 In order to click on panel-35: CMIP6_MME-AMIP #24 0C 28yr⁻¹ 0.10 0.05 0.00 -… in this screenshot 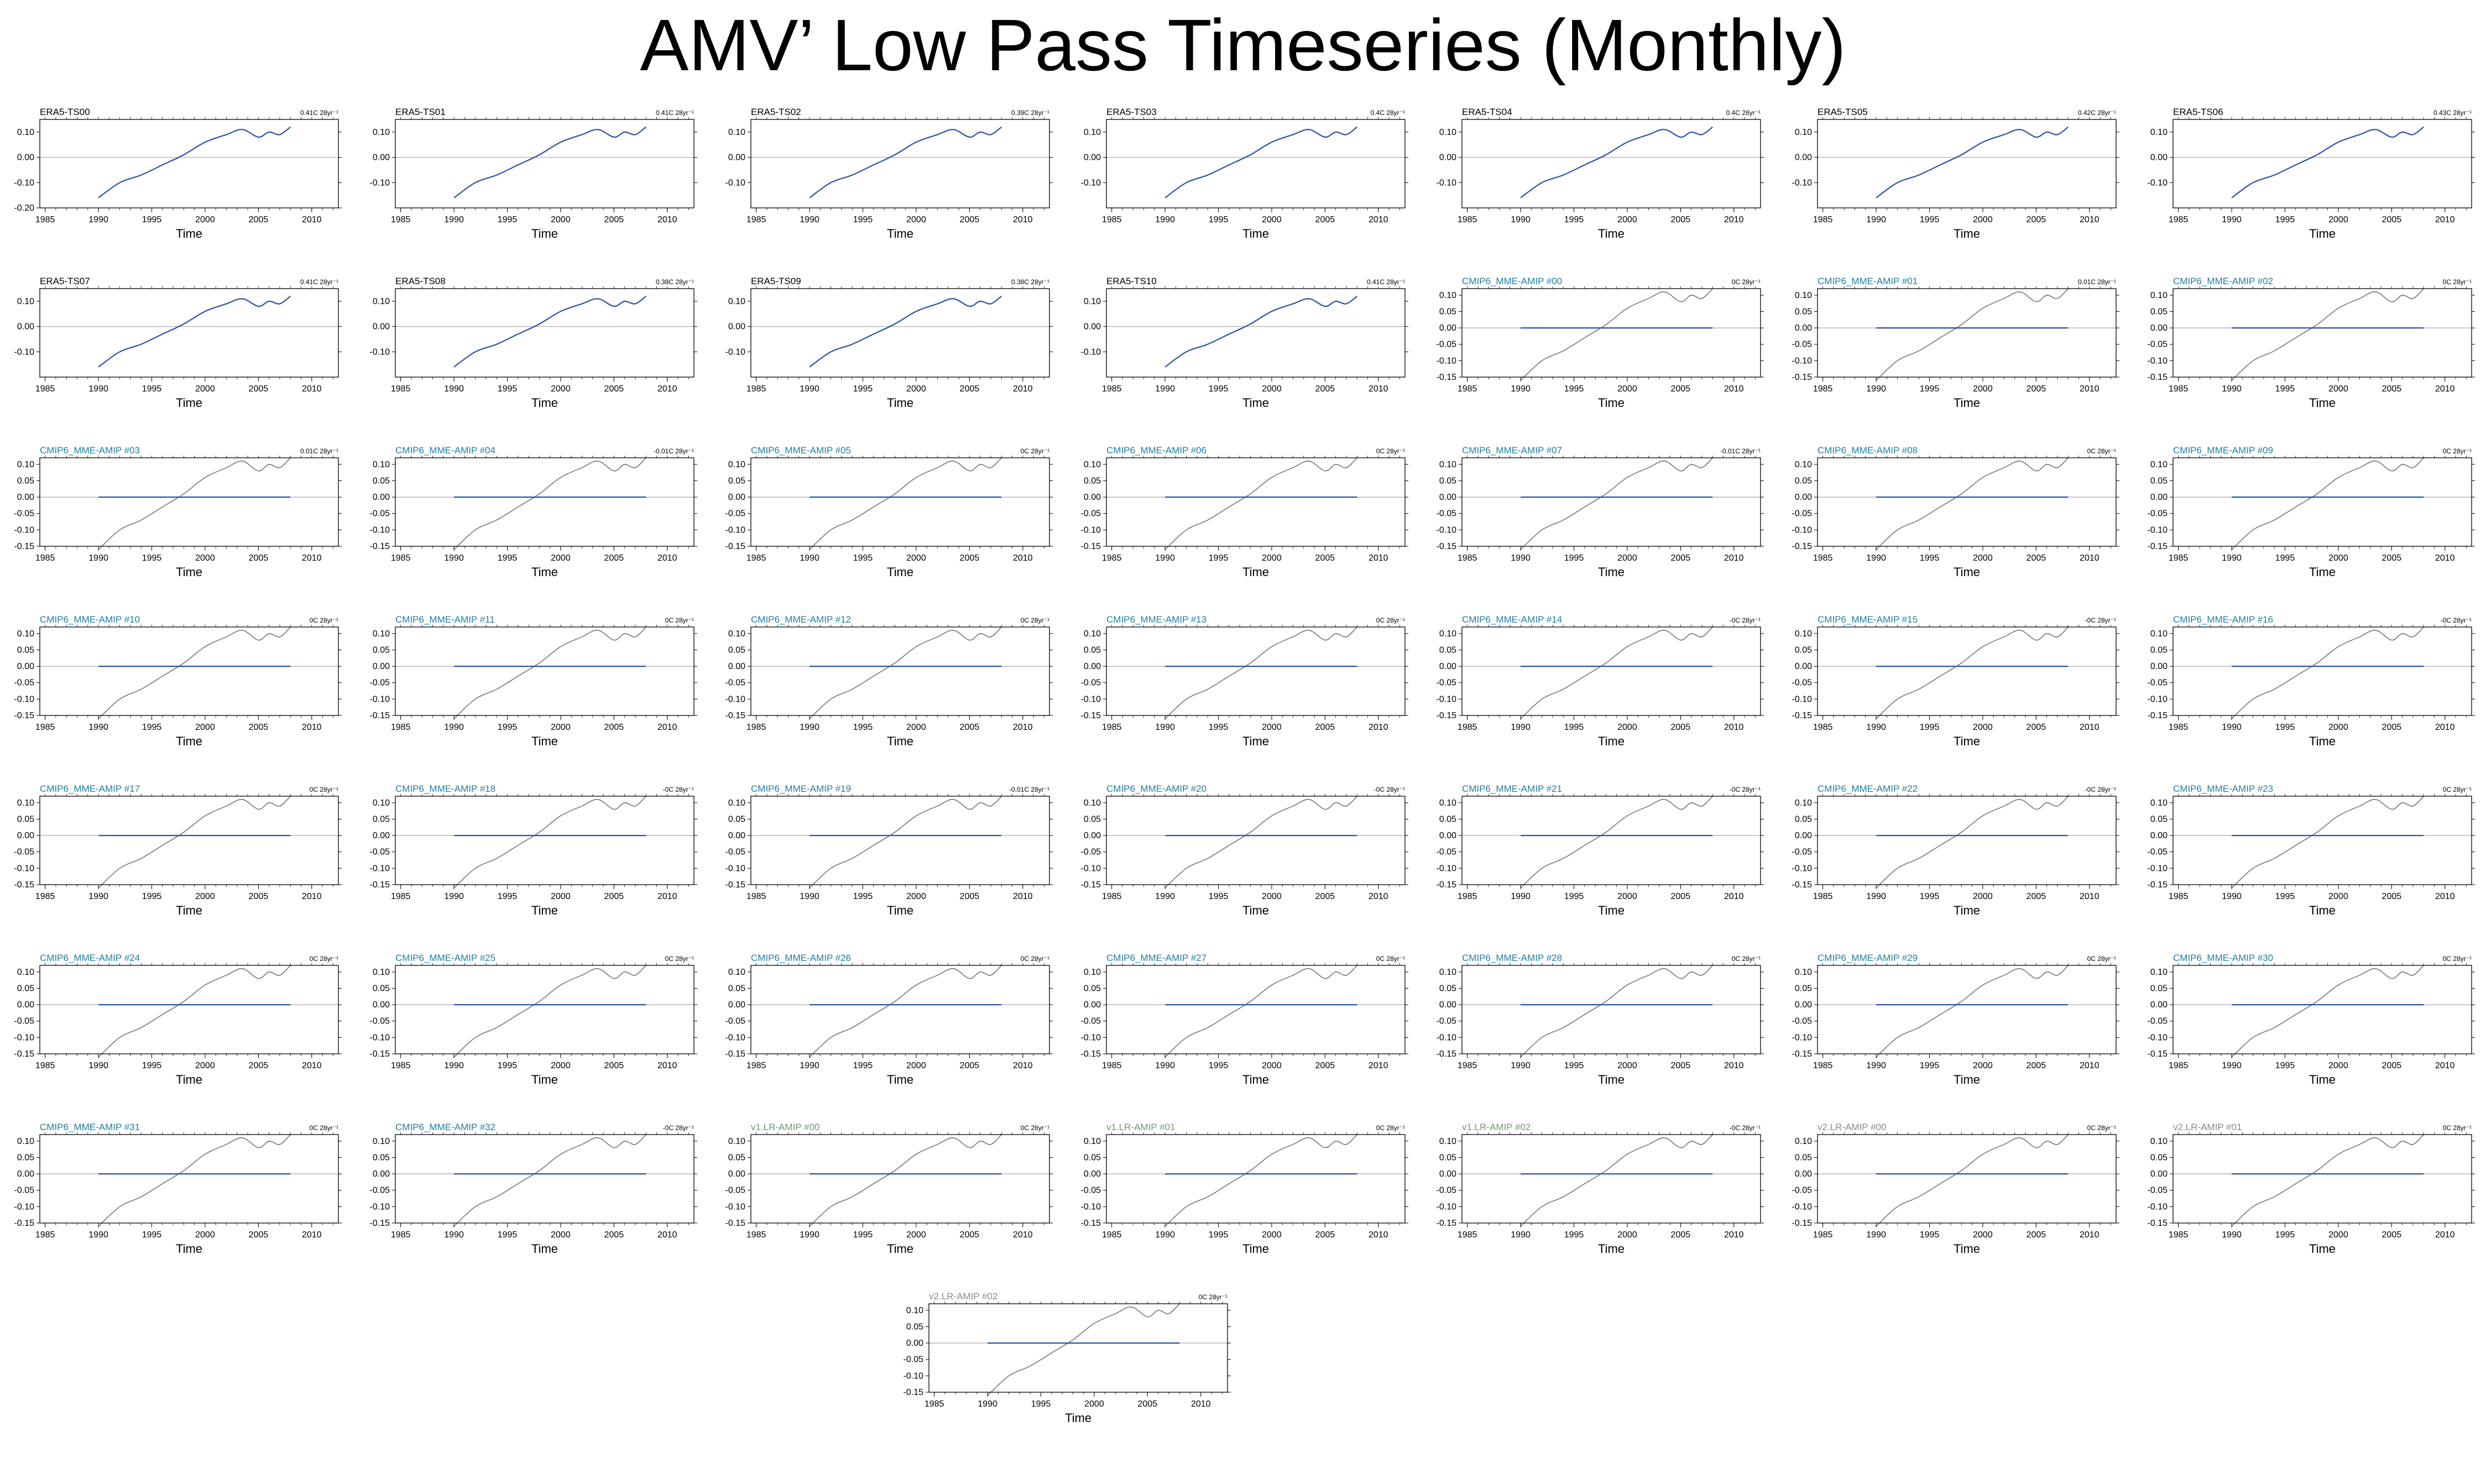, I will do `click(178, 1020)`.